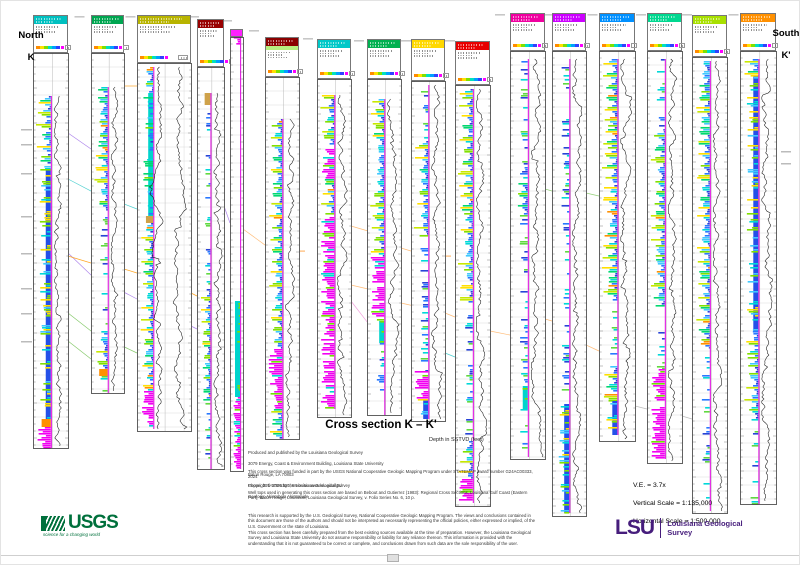  I want to click on usgs-flag-icon, so click(53, 523).